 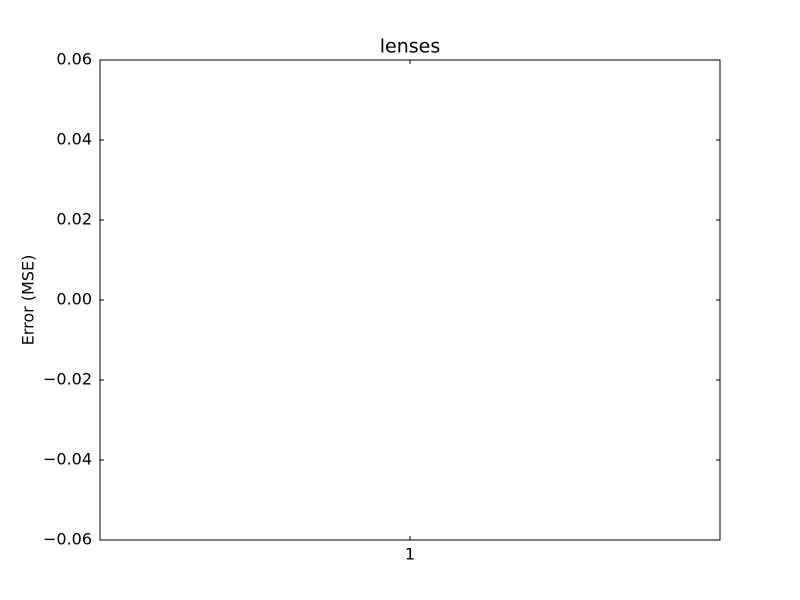 I want to click on y-tick-label: 0.02, so click(x=74, y=219).